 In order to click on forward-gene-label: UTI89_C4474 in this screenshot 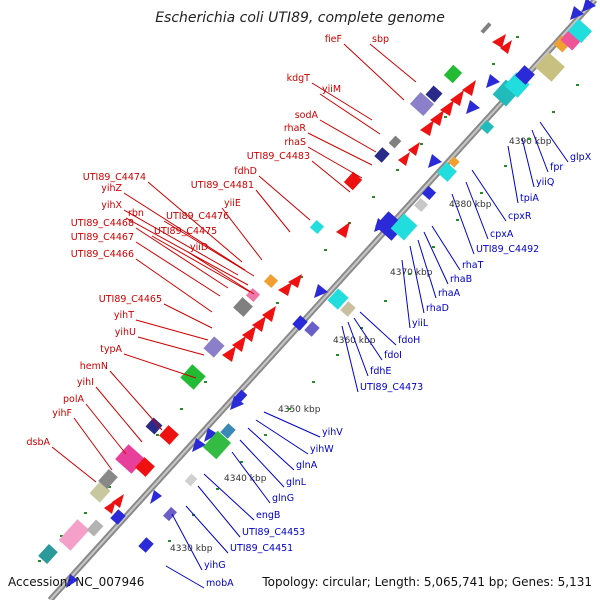, I will do `click(114, 177)`.